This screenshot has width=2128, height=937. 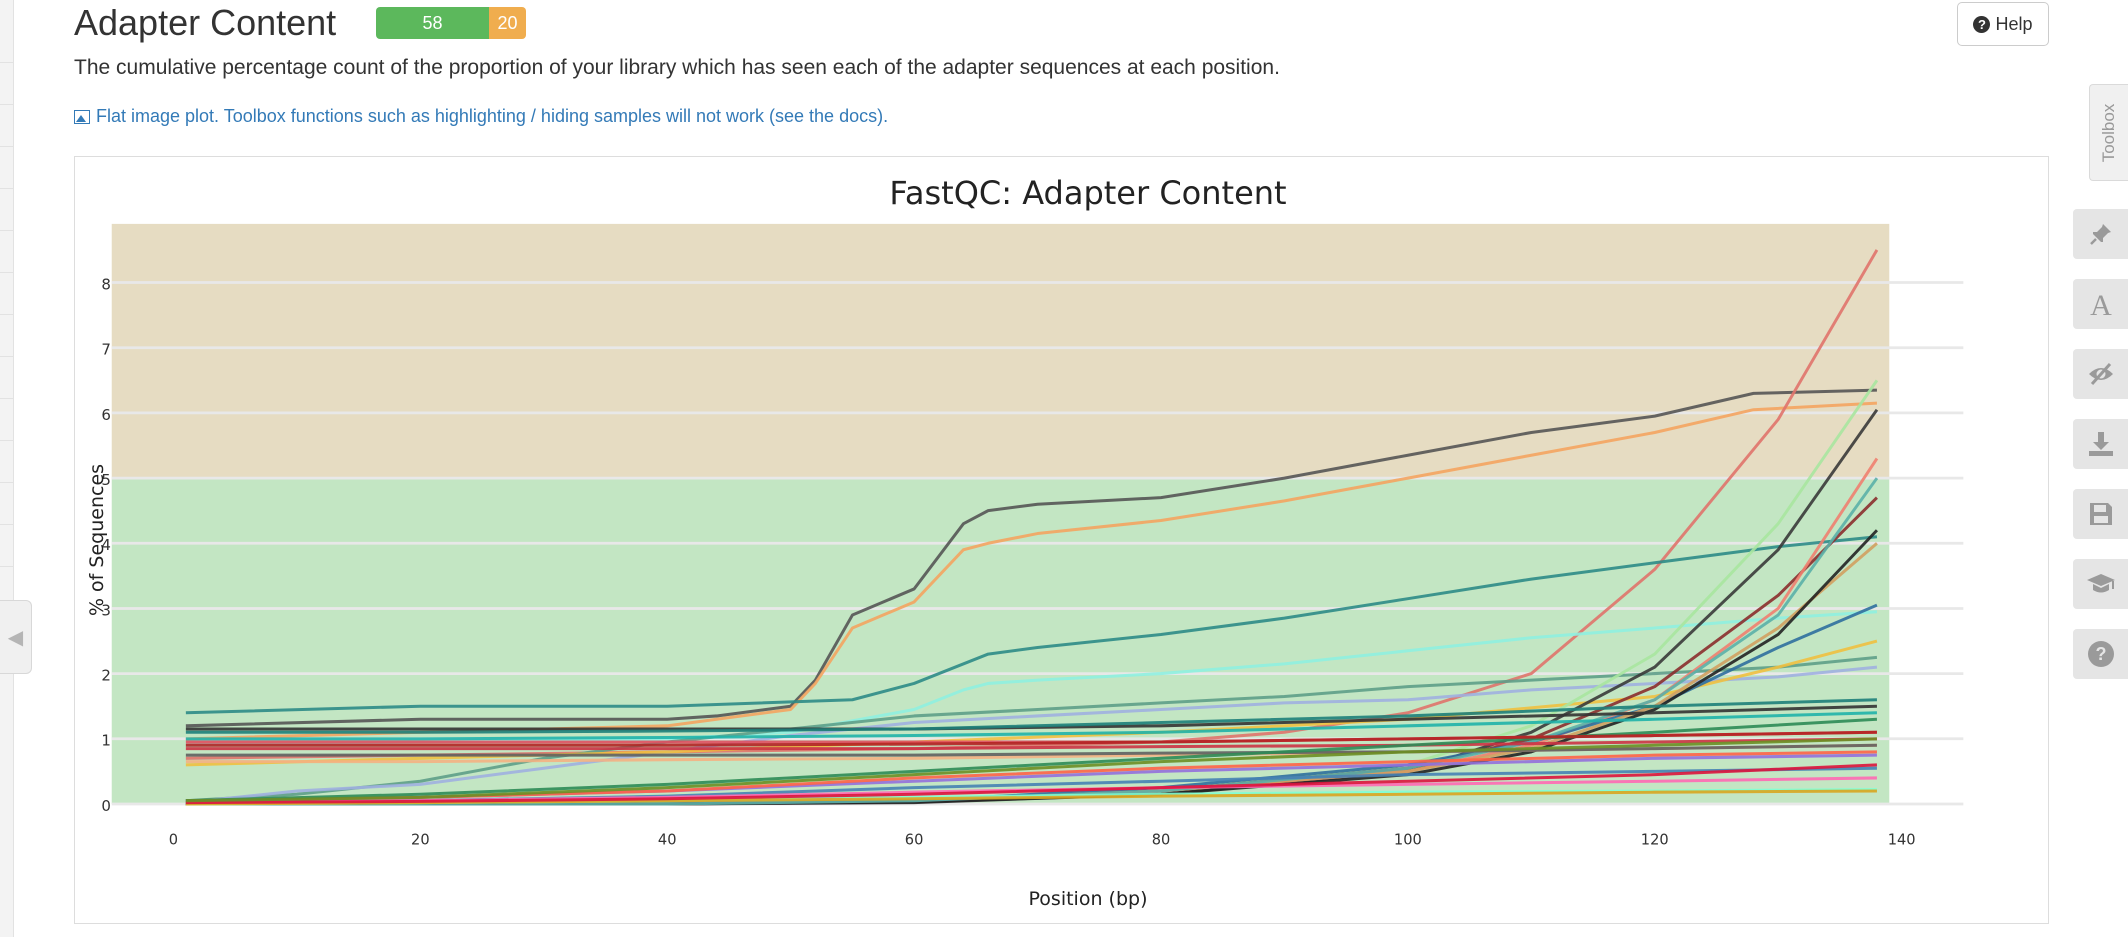 What do you see at coordinates (420, 839) in the screenshot?
I see `x-tick-label: 20` at bounding box center [420, 839].